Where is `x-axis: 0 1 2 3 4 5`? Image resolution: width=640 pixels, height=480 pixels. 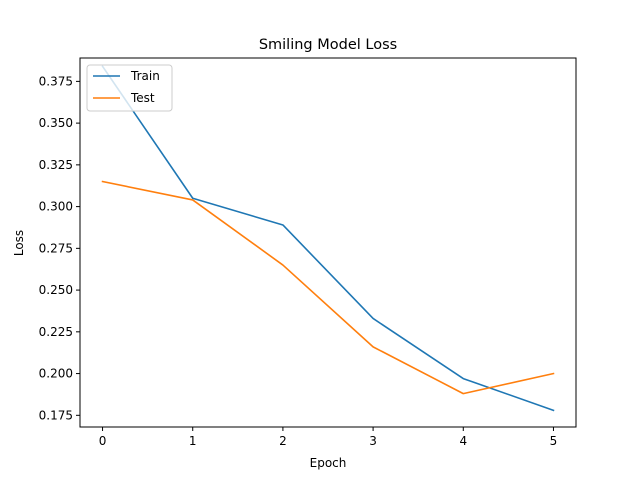 x-axis: 0 1 2 3 4 5 is located at coordinates (328, 437).